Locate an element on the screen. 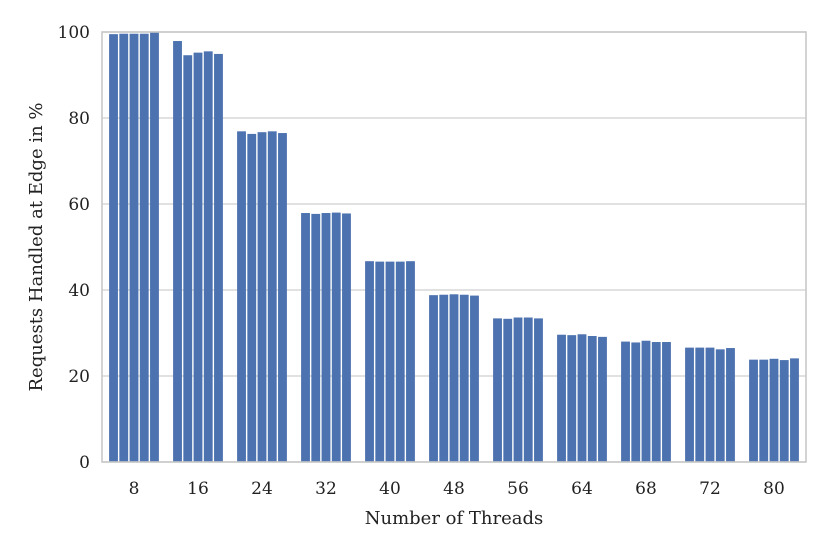  y-tick-label: 0 is located at coordinates (84, 463).